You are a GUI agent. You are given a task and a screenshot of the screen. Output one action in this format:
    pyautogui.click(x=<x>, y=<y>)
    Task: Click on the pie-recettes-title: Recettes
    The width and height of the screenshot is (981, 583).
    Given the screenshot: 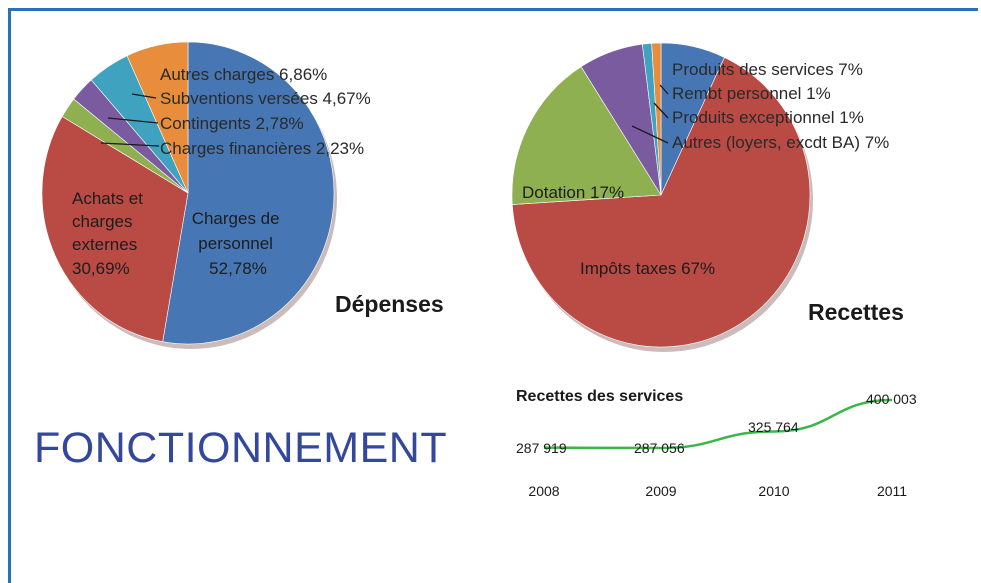 What is the action you would take?
    pyautogui.click(x=856, y=312)
    